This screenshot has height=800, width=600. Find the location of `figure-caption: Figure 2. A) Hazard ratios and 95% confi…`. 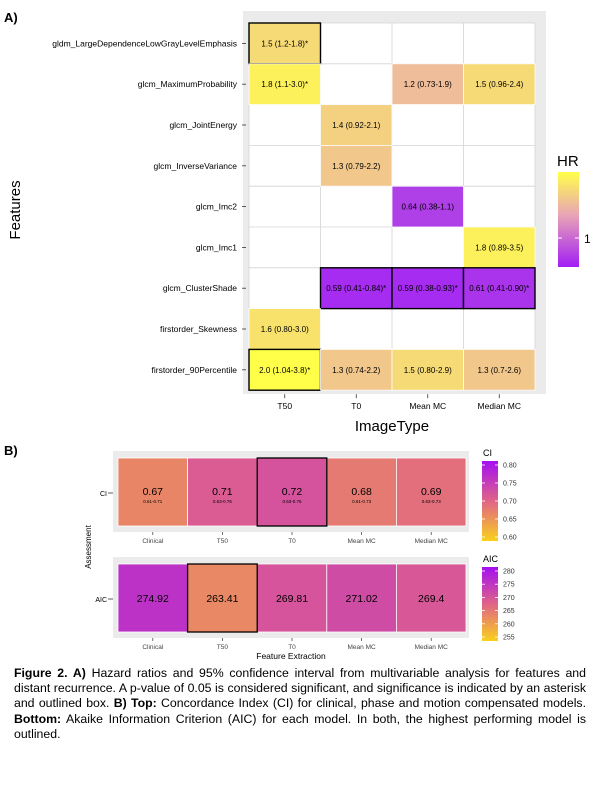

figure-caption: Figure 2. A) Hazard ratios and 95% confi… is located at coordinates (300, 704).